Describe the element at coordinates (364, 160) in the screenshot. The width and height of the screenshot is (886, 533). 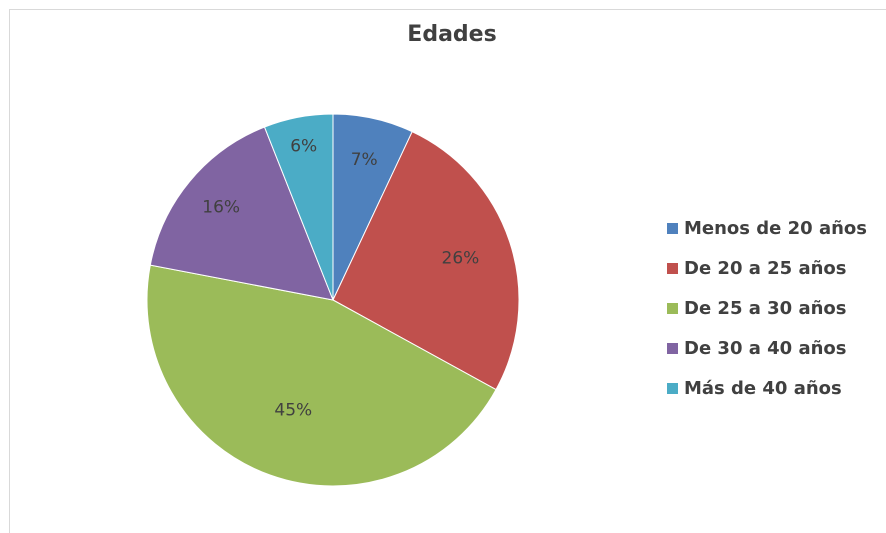
I see `slice-data-label: 7%` at that location.